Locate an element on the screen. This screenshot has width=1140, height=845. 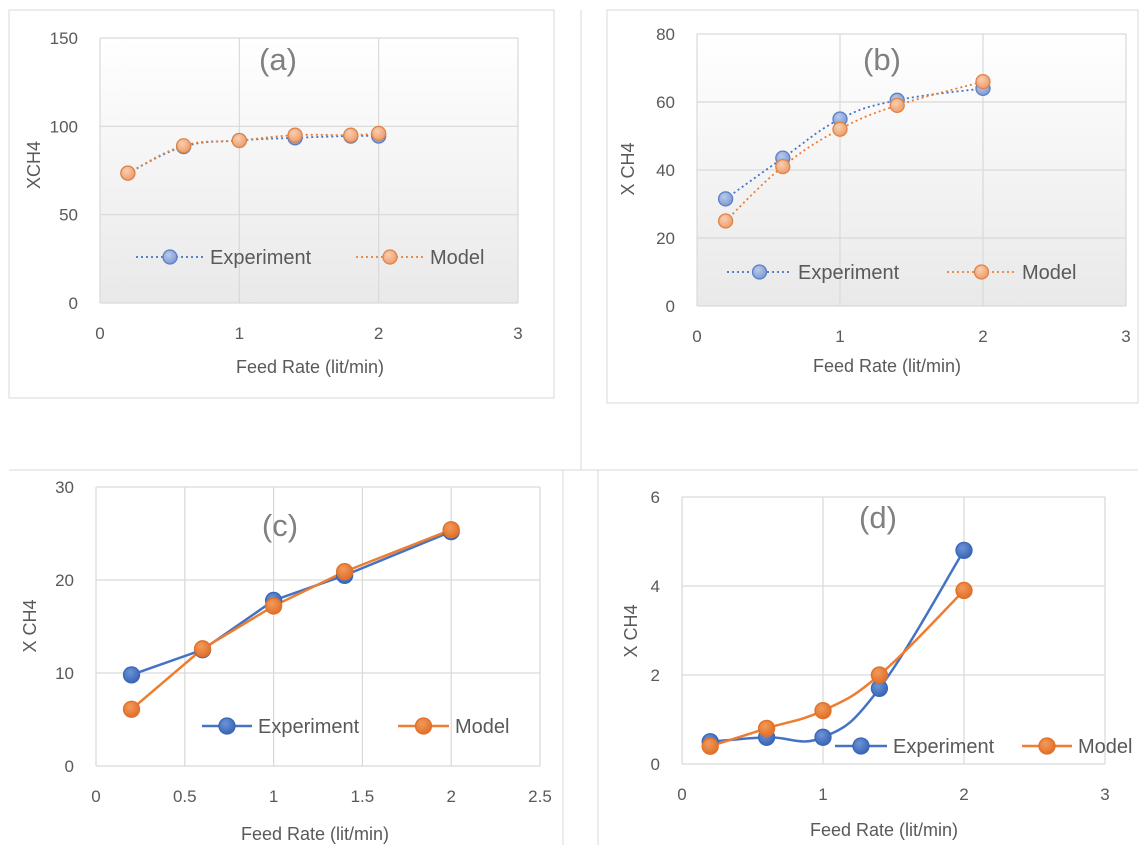
panel-label: (c) is located at coordinates (280, 525).